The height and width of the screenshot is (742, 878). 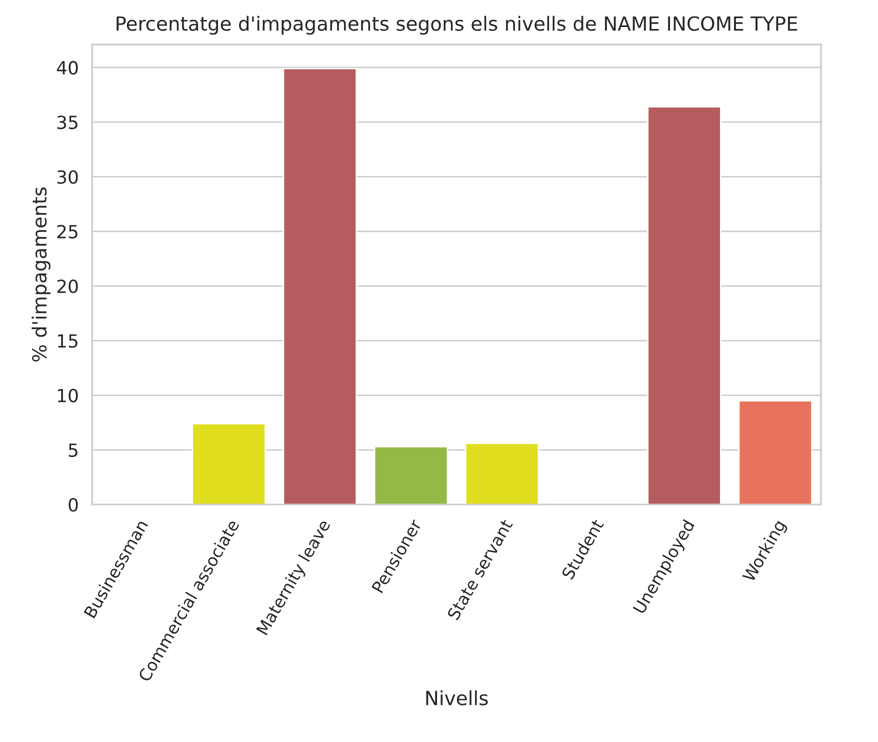 What do you see at coordinates (67, 231) in the screenshot?
I see `y-tick-label: 25` at bounding box center [67, 231].